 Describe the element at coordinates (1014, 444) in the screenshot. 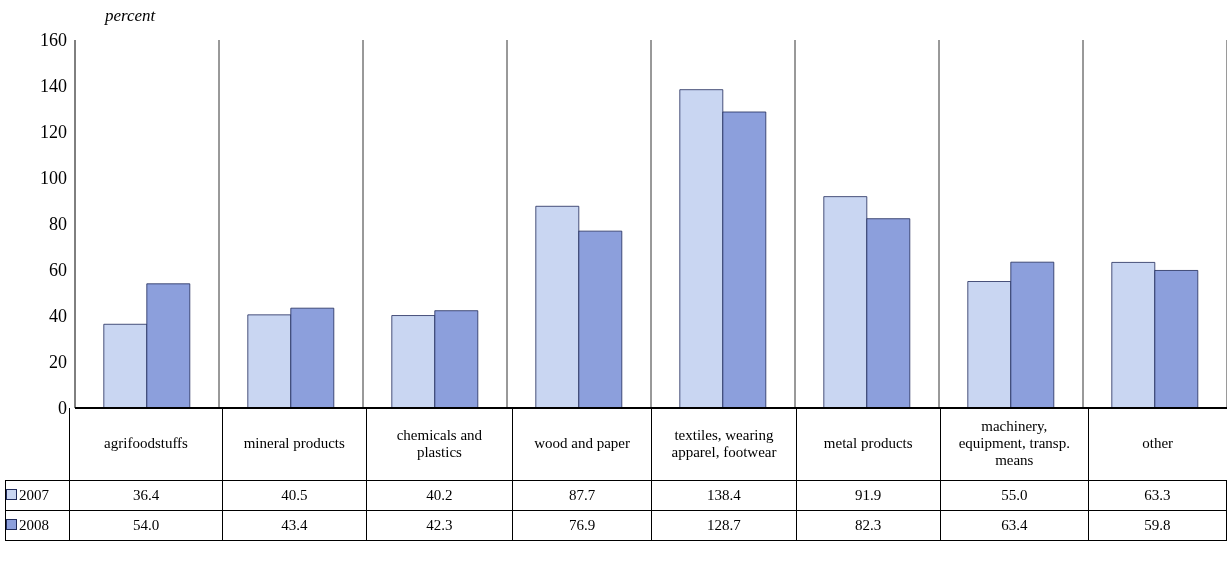

I see `x-tick-label: machinery, equipment, transp. means` at that location.